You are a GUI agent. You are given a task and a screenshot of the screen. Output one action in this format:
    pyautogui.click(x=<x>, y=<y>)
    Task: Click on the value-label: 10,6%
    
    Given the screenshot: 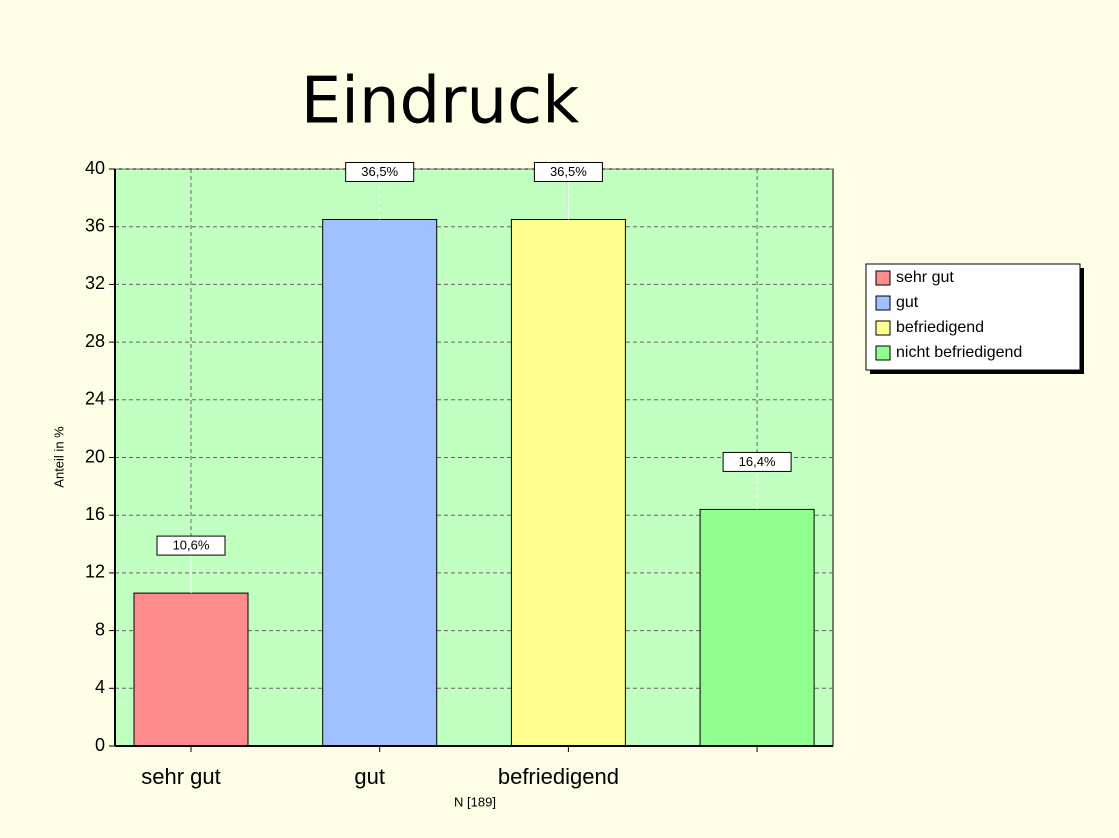 What is the action you would take?
    pyautogui.click(x=191, y=545)
    